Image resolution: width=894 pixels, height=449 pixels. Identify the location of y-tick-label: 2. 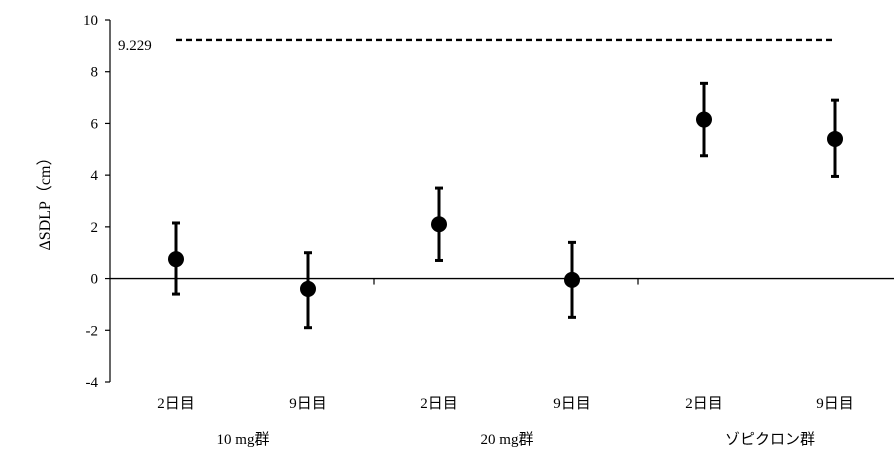
(95, 228).